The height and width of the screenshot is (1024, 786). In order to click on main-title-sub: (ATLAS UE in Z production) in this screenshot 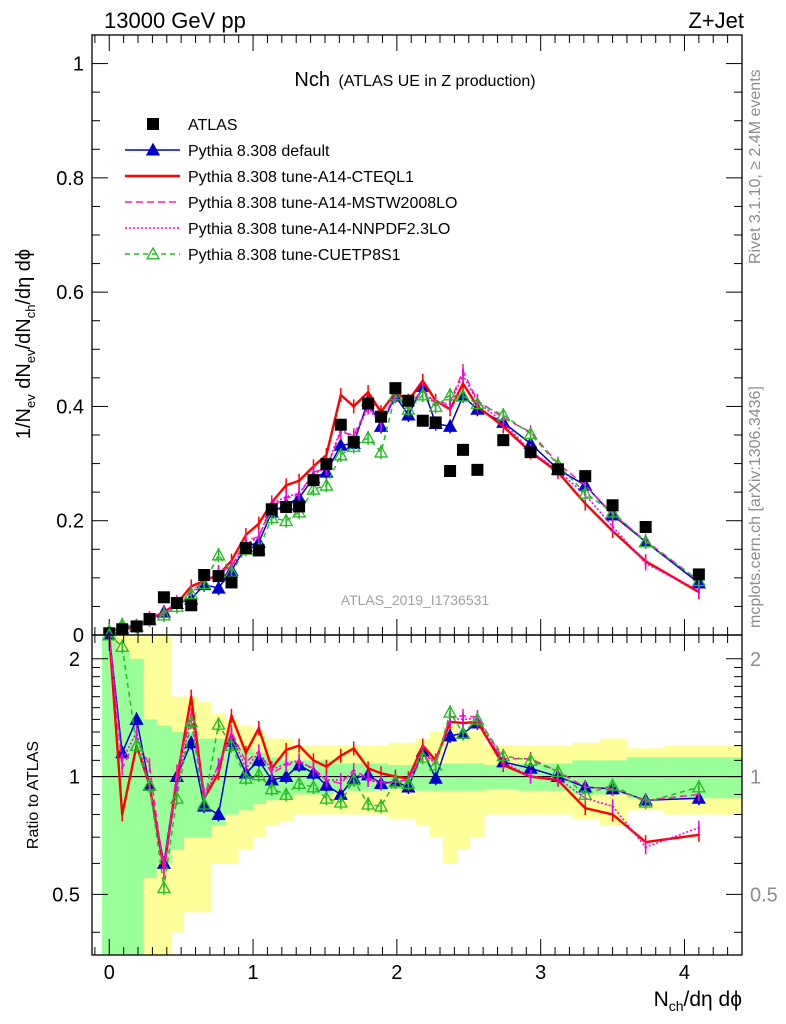, I will do `click(436, 81)`.